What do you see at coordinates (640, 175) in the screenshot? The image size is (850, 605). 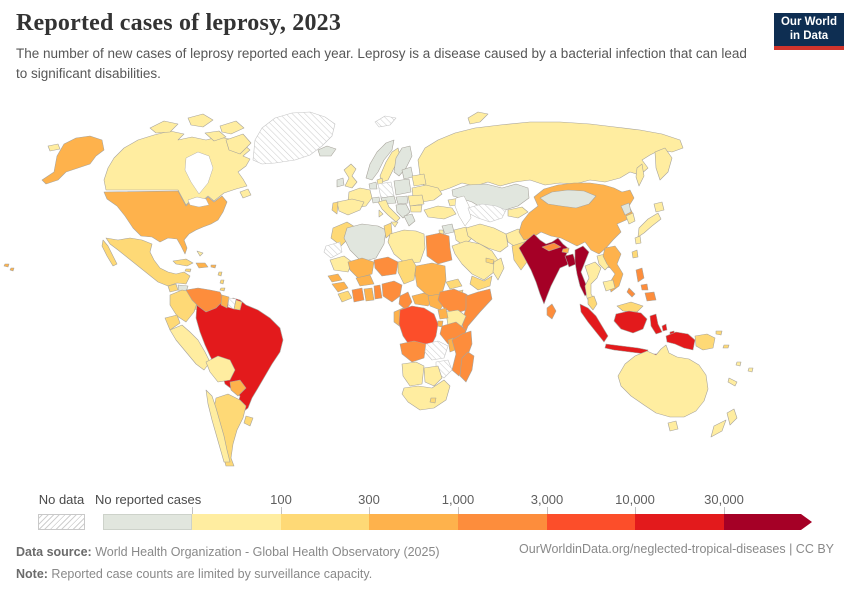 I see `country-russia-sakhalin` at bounding box center [640, 175].